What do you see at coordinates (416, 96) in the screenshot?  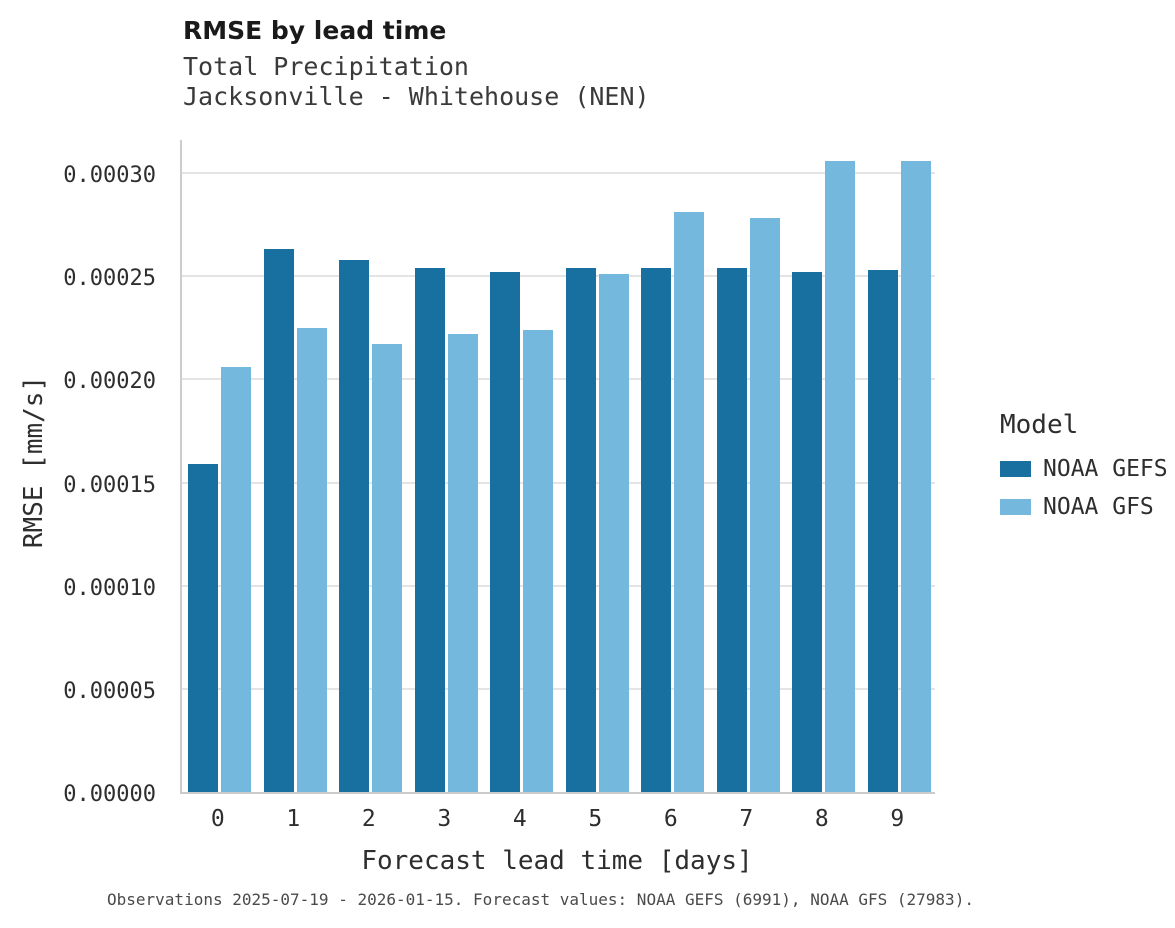 I see `chart-subtitle-station: Jacksonville - Whitehouse (NEN)` at bounding box center [416, 96].